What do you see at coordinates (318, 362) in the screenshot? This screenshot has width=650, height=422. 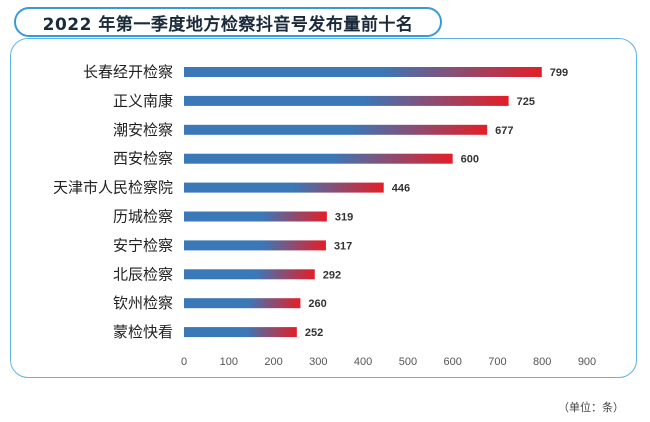 I see `x-tick-label: 300` at bounding box center [318, 362].